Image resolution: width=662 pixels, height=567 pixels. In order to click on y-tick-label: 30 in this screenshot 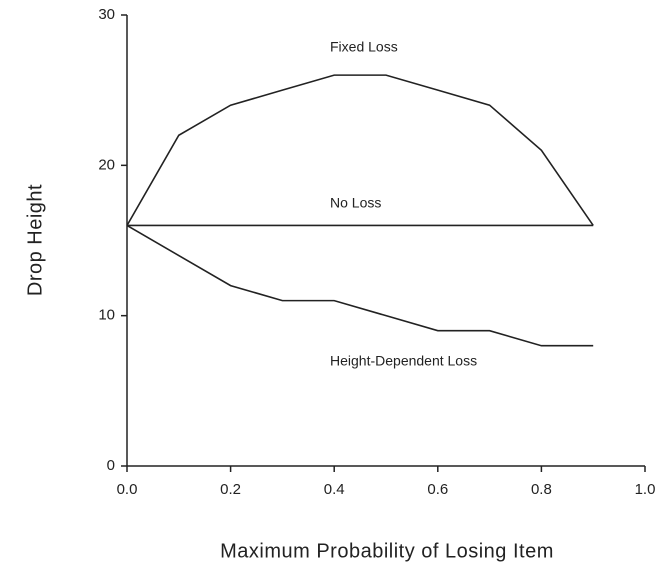, I will do `click(106, 14)`.